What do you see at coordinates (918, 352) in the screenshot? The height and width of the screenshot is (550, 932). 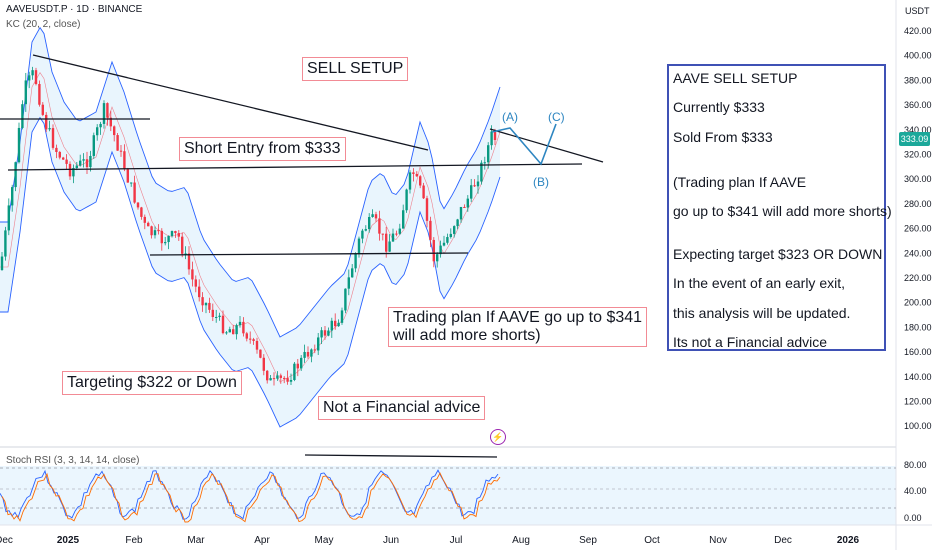 I see `price-tick: 160.00` at bounding box center [918, 352].